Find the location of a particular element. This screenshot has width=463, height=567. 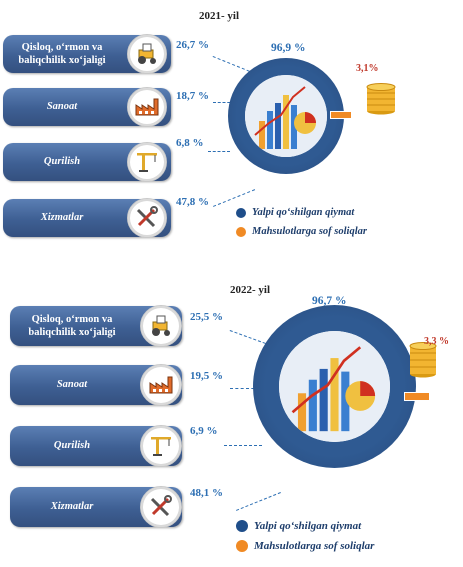

sector-percent: 6,8 % is located at coordinates (190, 143).